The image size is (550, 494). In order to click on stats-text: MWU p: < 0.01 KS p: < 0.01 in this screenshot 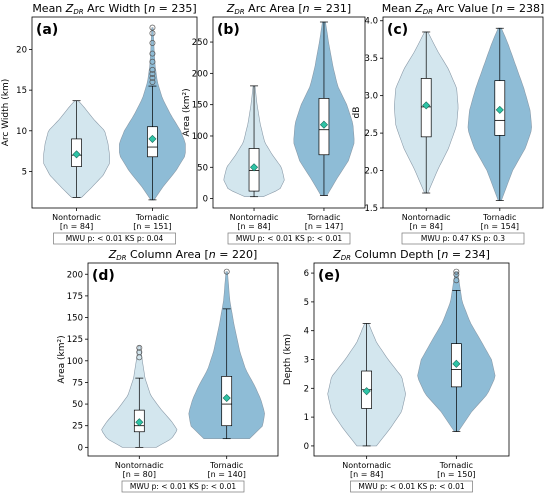, I will do `click(411, 486)`.